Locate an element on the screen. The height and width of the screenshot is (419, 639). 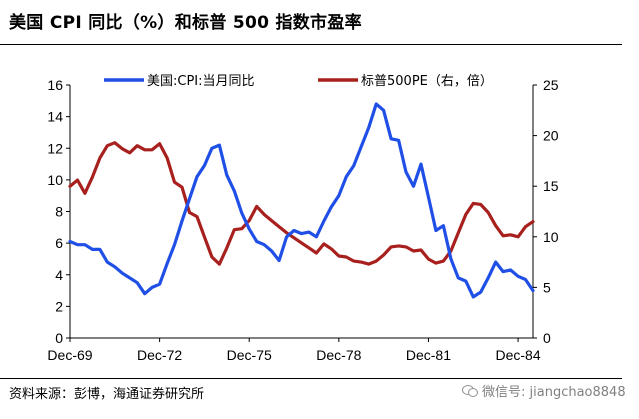
x-tick-label: Dec-72 is located at coordinates (159, 355).